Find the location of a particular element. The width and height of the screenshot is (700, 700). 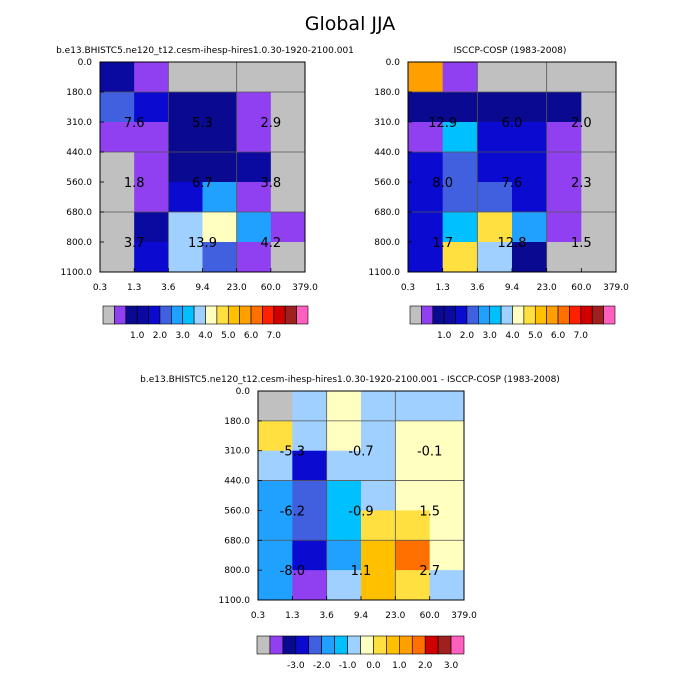

figure-title: Global JJA is located at coordinates (350, 24).